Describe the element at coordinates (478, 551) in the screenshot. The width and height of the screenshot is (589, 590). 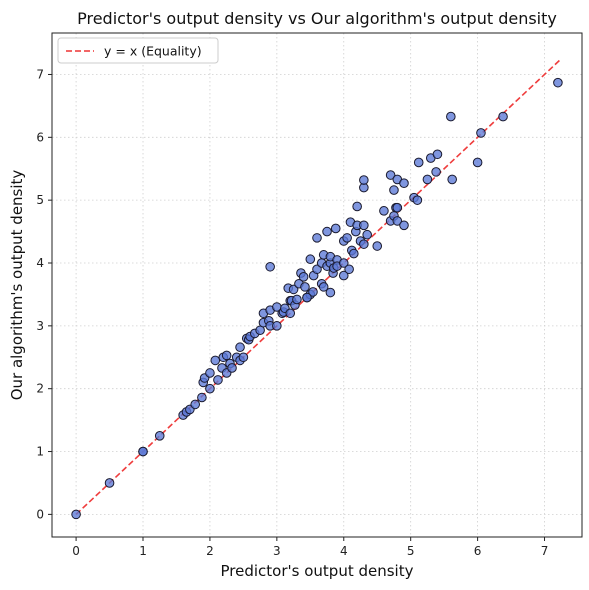
I see `x-tick-label: 6` at that location.